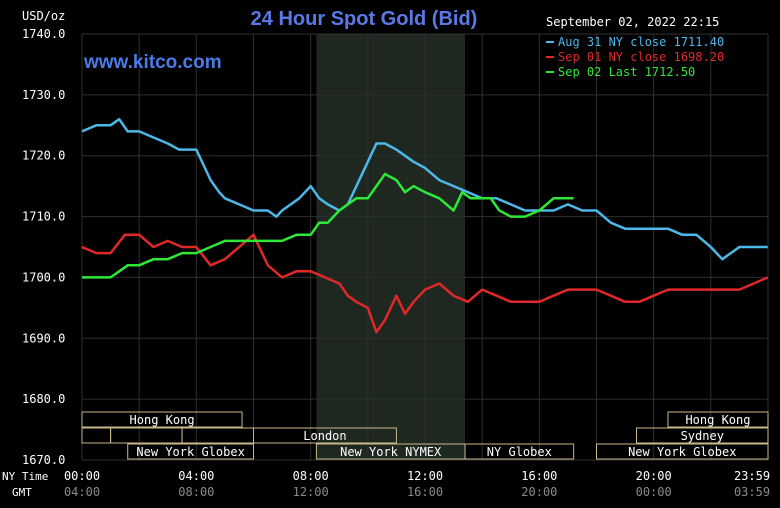  I want to click on gmt-tick: 20:00, so click(539, 492).